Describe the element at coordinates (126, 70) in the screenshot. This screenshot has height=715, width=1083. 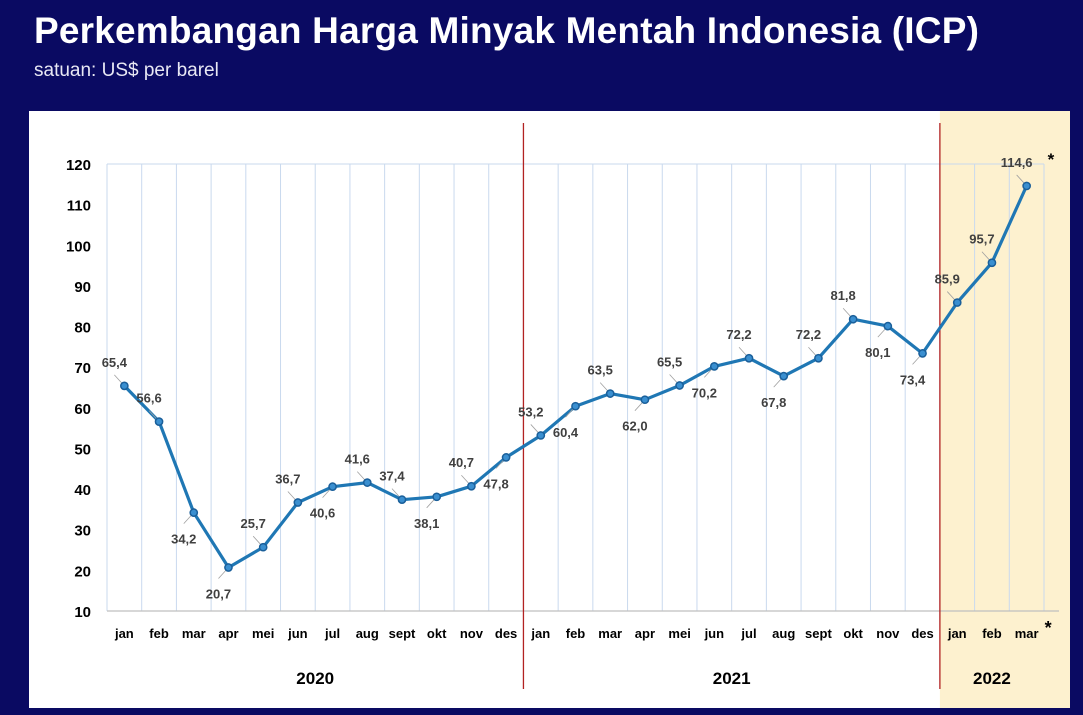
I see `page-subtitle: satuan: US$ per barel` at that location.